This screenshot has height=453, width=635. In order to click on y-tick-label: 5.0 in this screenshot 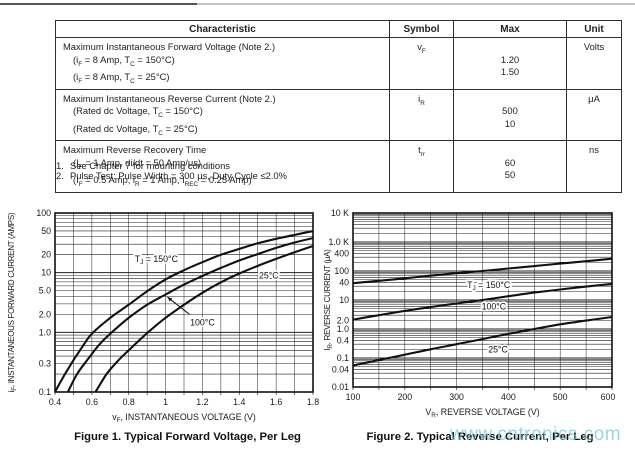, I will do `click(45, 291)`.